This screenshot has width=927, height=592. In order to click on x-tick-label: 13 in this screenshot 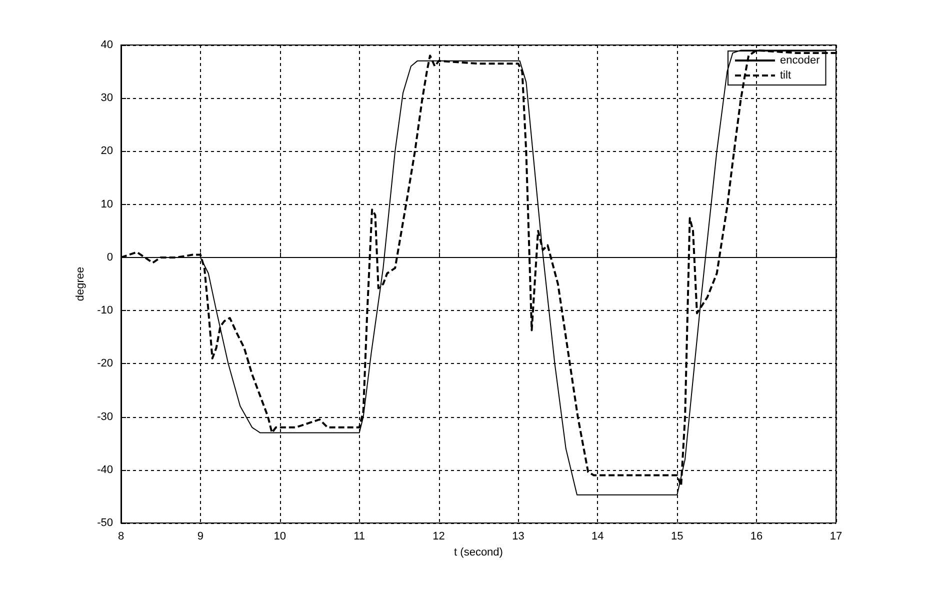, I will do `click(518, 536)`.